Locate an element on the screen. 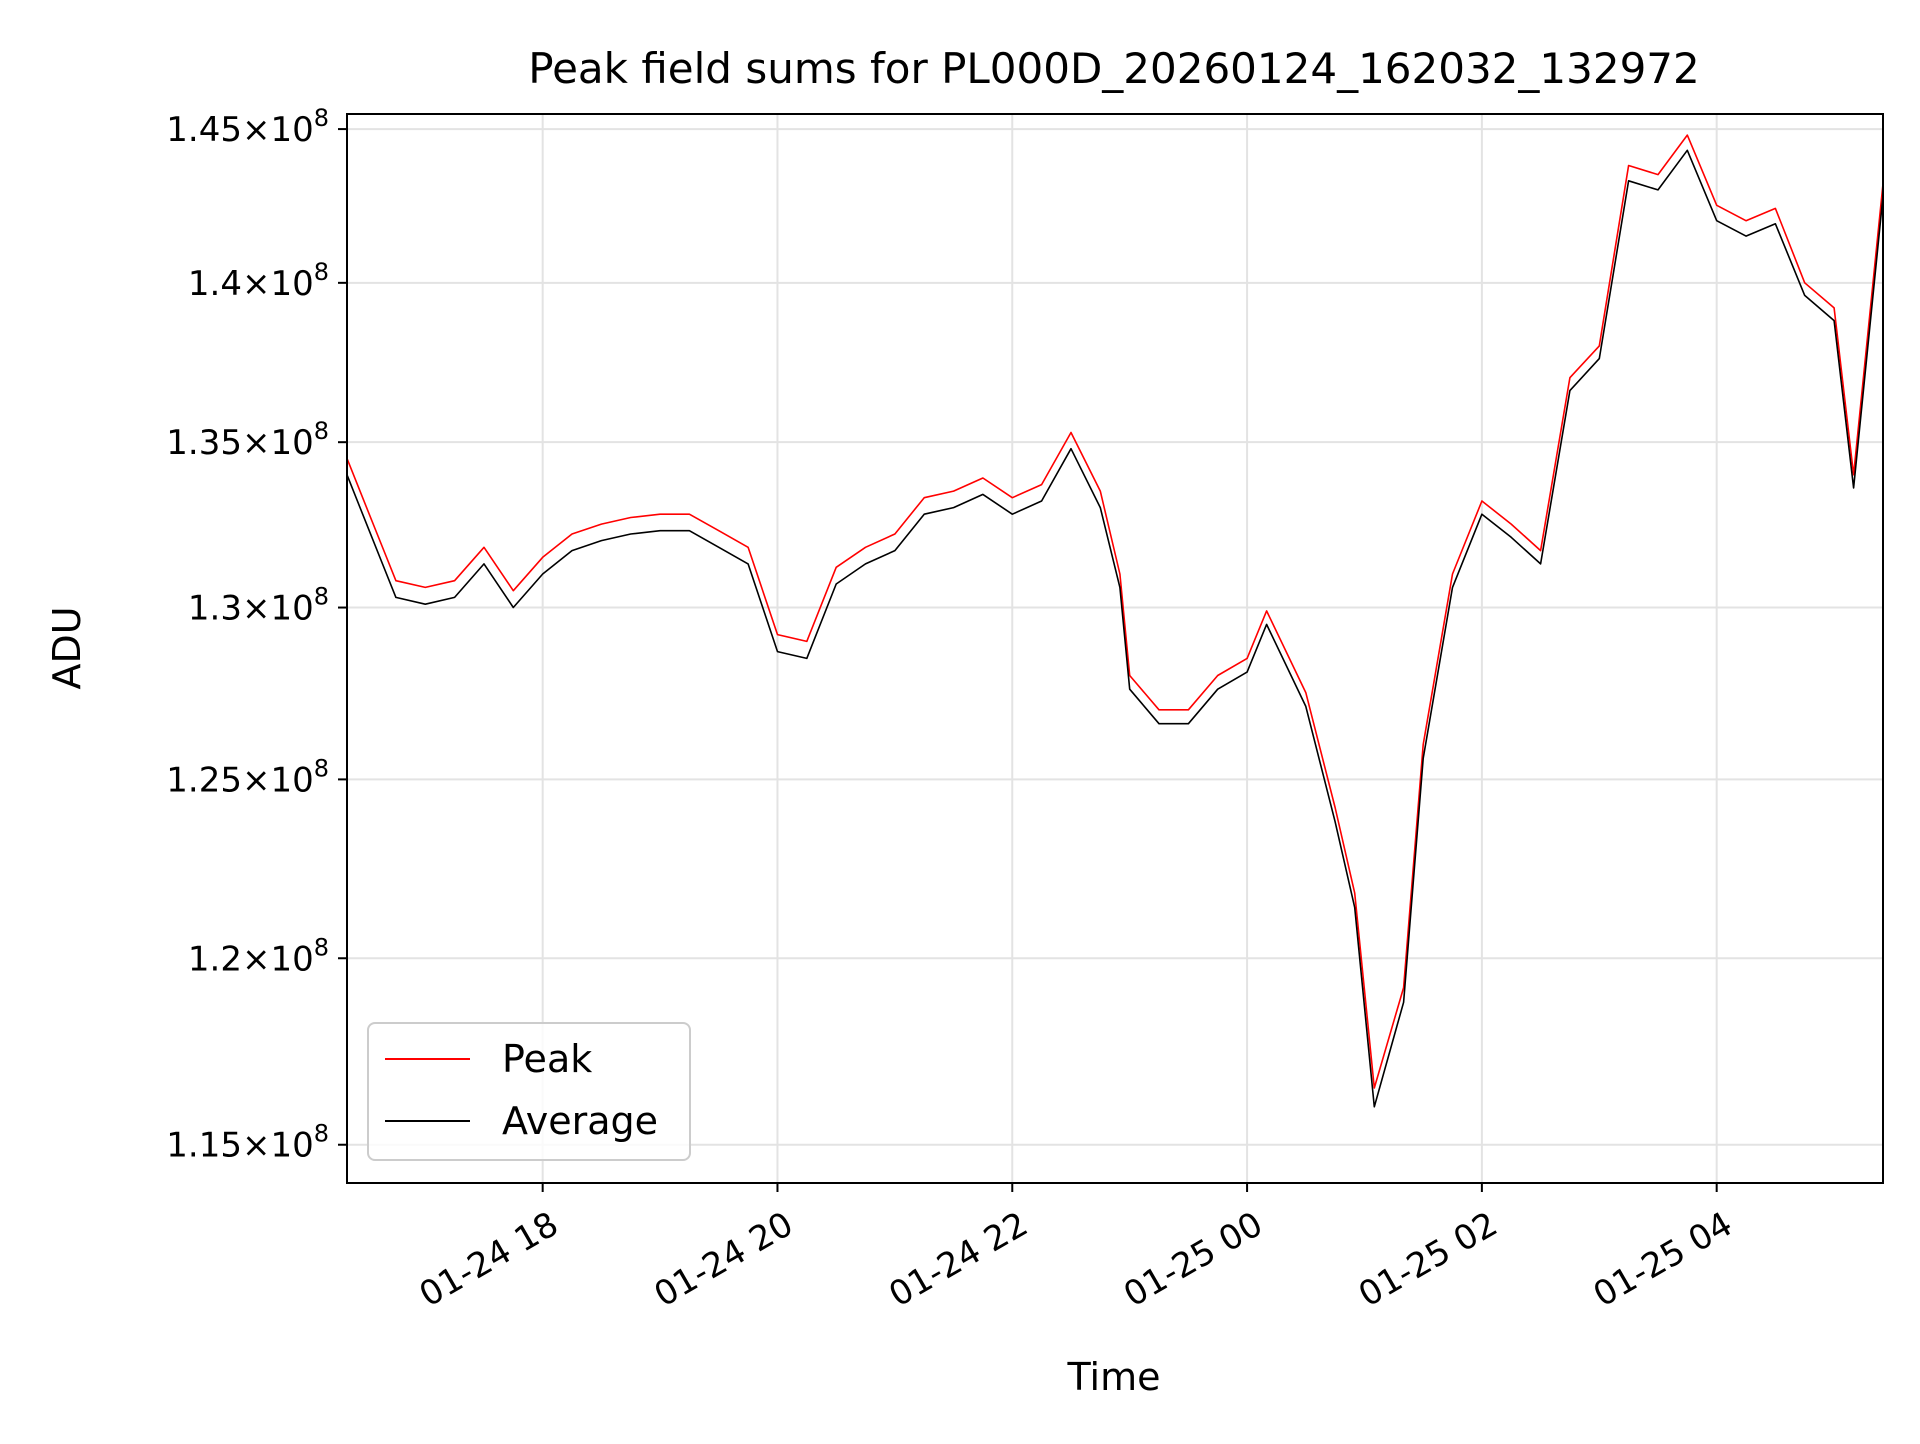 This screenshot has height=1444, width=1920. y-axis-label: ADU is located at coordinates (67, 647).